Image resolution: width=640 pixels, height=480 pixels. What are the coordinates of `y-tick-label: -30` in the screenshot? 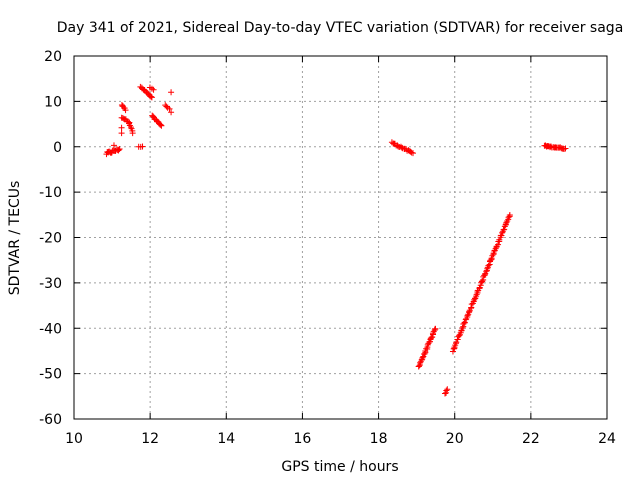 It's located at (50, 284).